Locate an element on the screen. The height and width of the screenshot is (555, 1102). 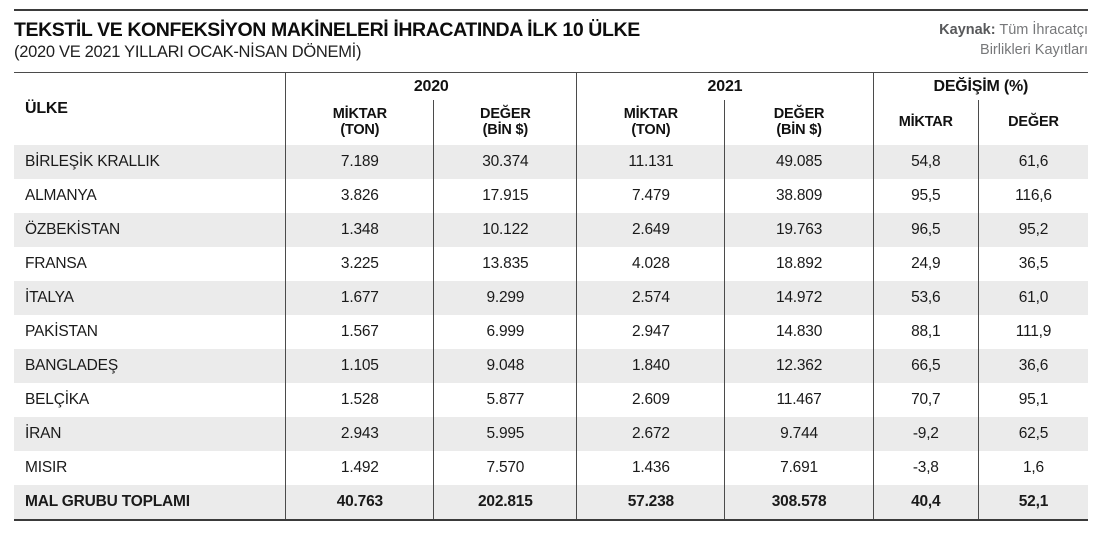
table-row: İRAN 2.943 5.995 2.672 9.744 -9,2 62,5 is located at coordinates (551, 434).